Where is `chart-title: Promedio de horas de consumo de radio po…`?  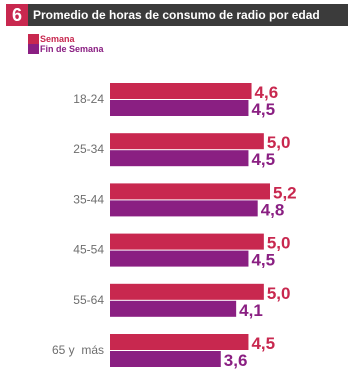
chart-title: Promedio de horas de consumo de radio po… is located at coordinates (176, 15).